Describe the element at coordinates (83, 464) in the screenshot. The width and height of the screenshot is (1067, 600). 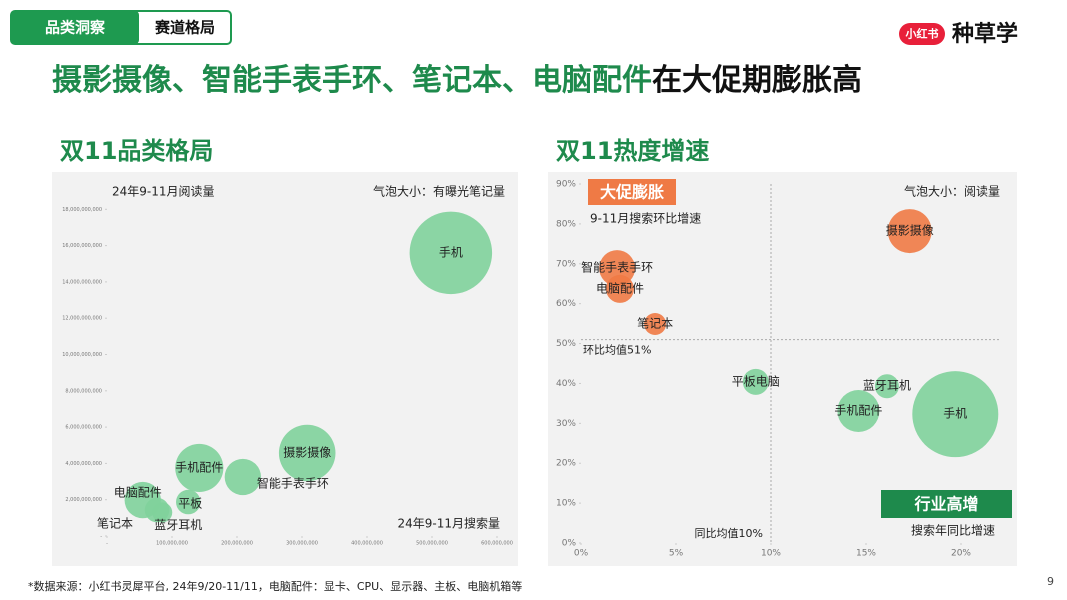
I see `y-tick-label: 4,000,000,000` at that location.